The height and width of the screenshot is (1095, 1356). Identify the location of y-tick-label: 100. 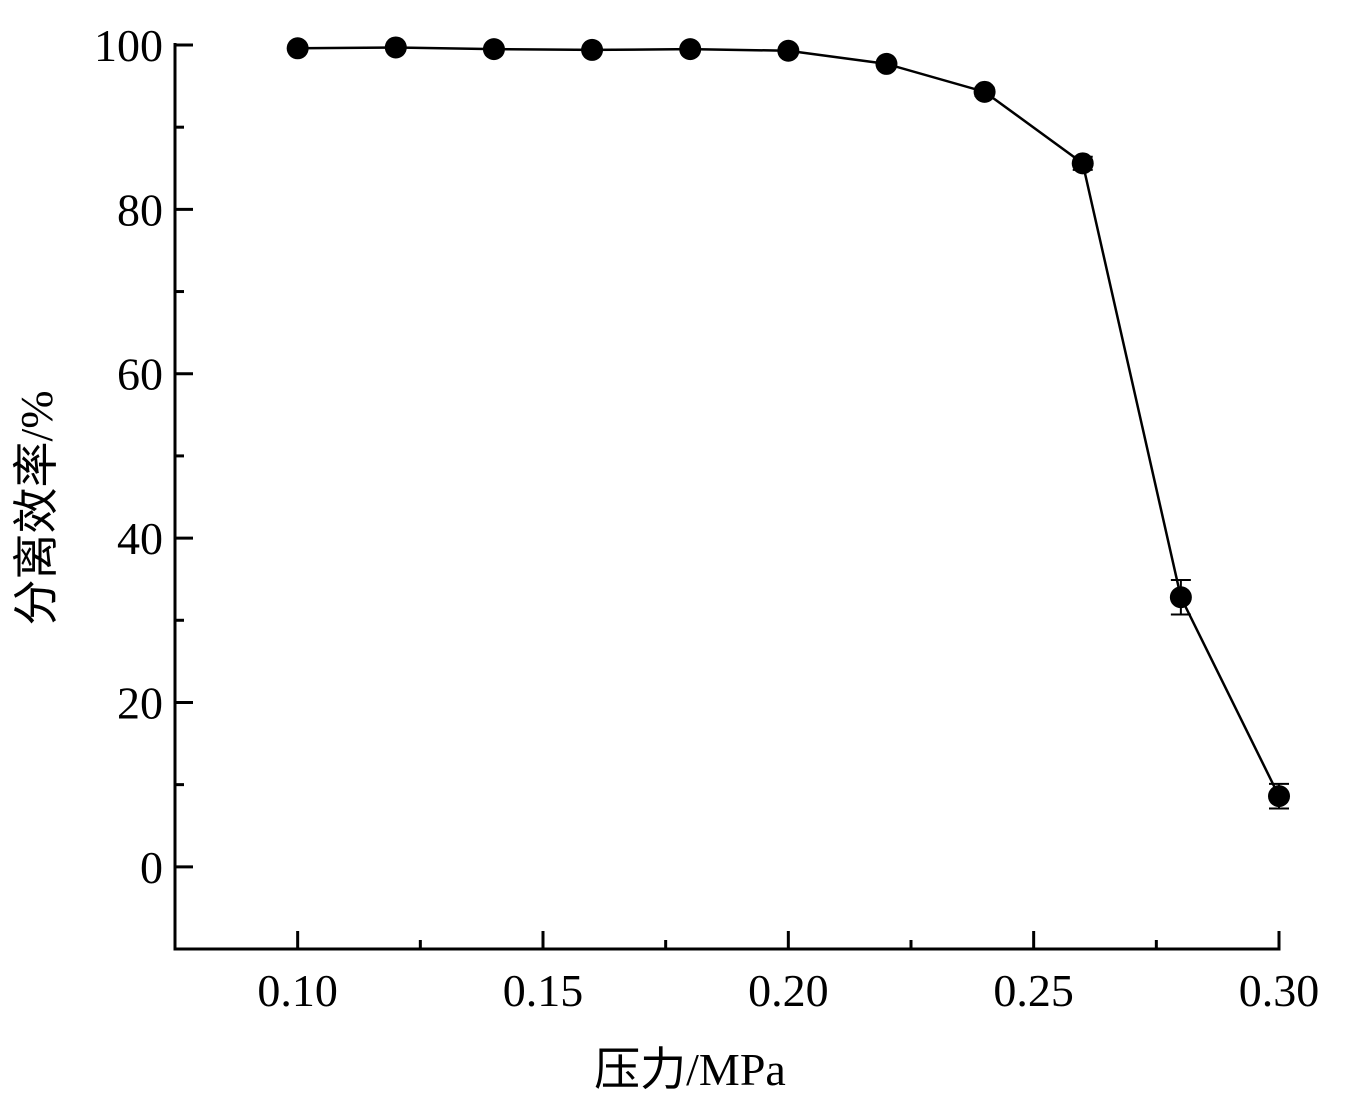
(128, 45).